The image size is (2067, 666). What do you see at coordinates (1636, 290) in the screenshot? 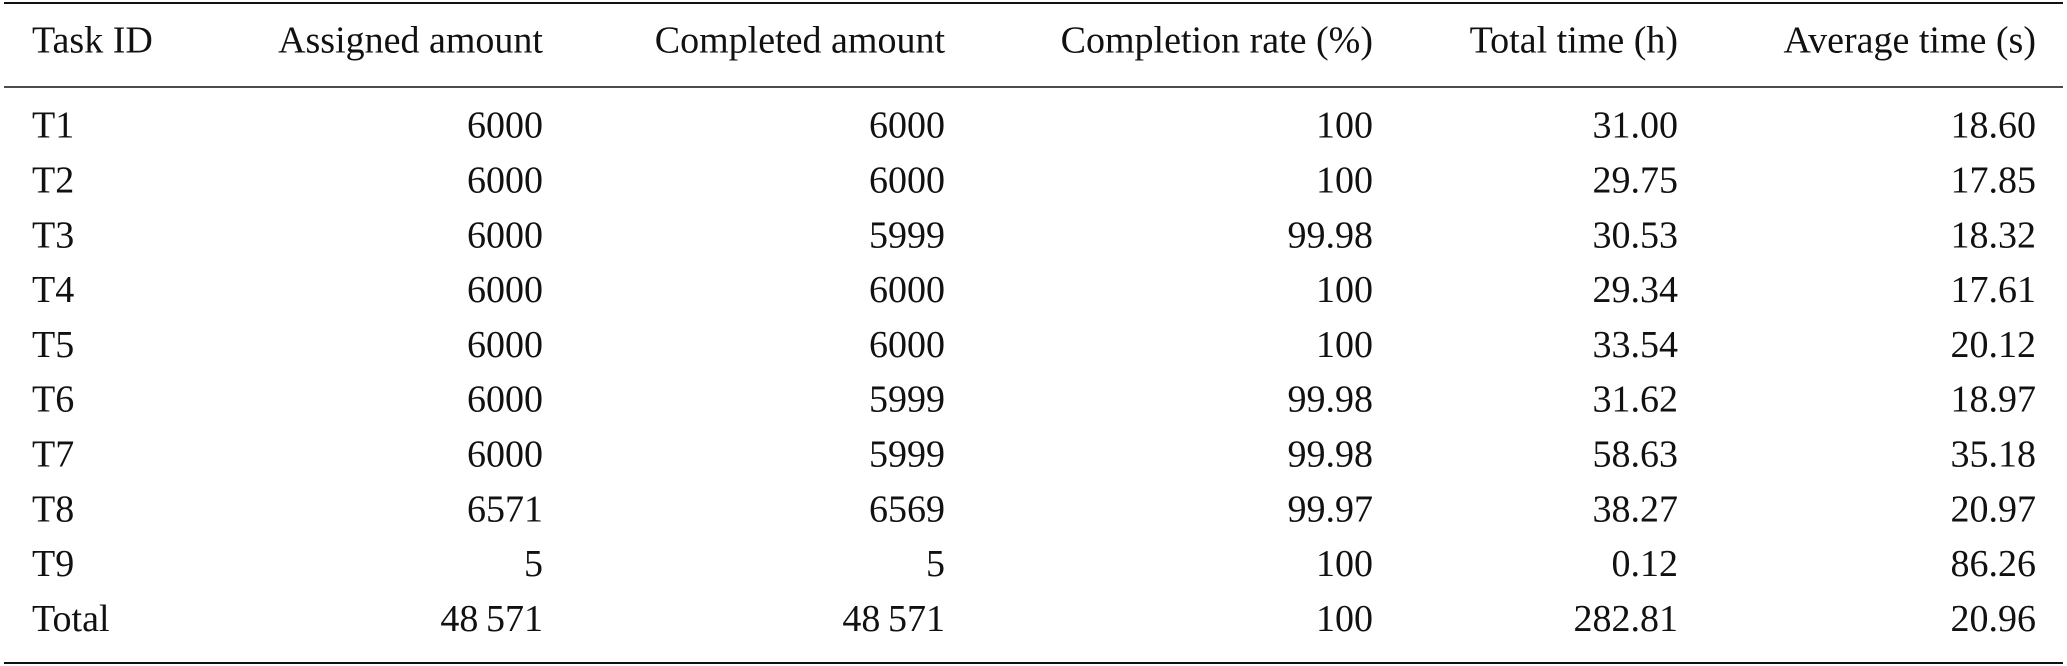
I see `cell: 29.34` at bounding box center [1636, 290].